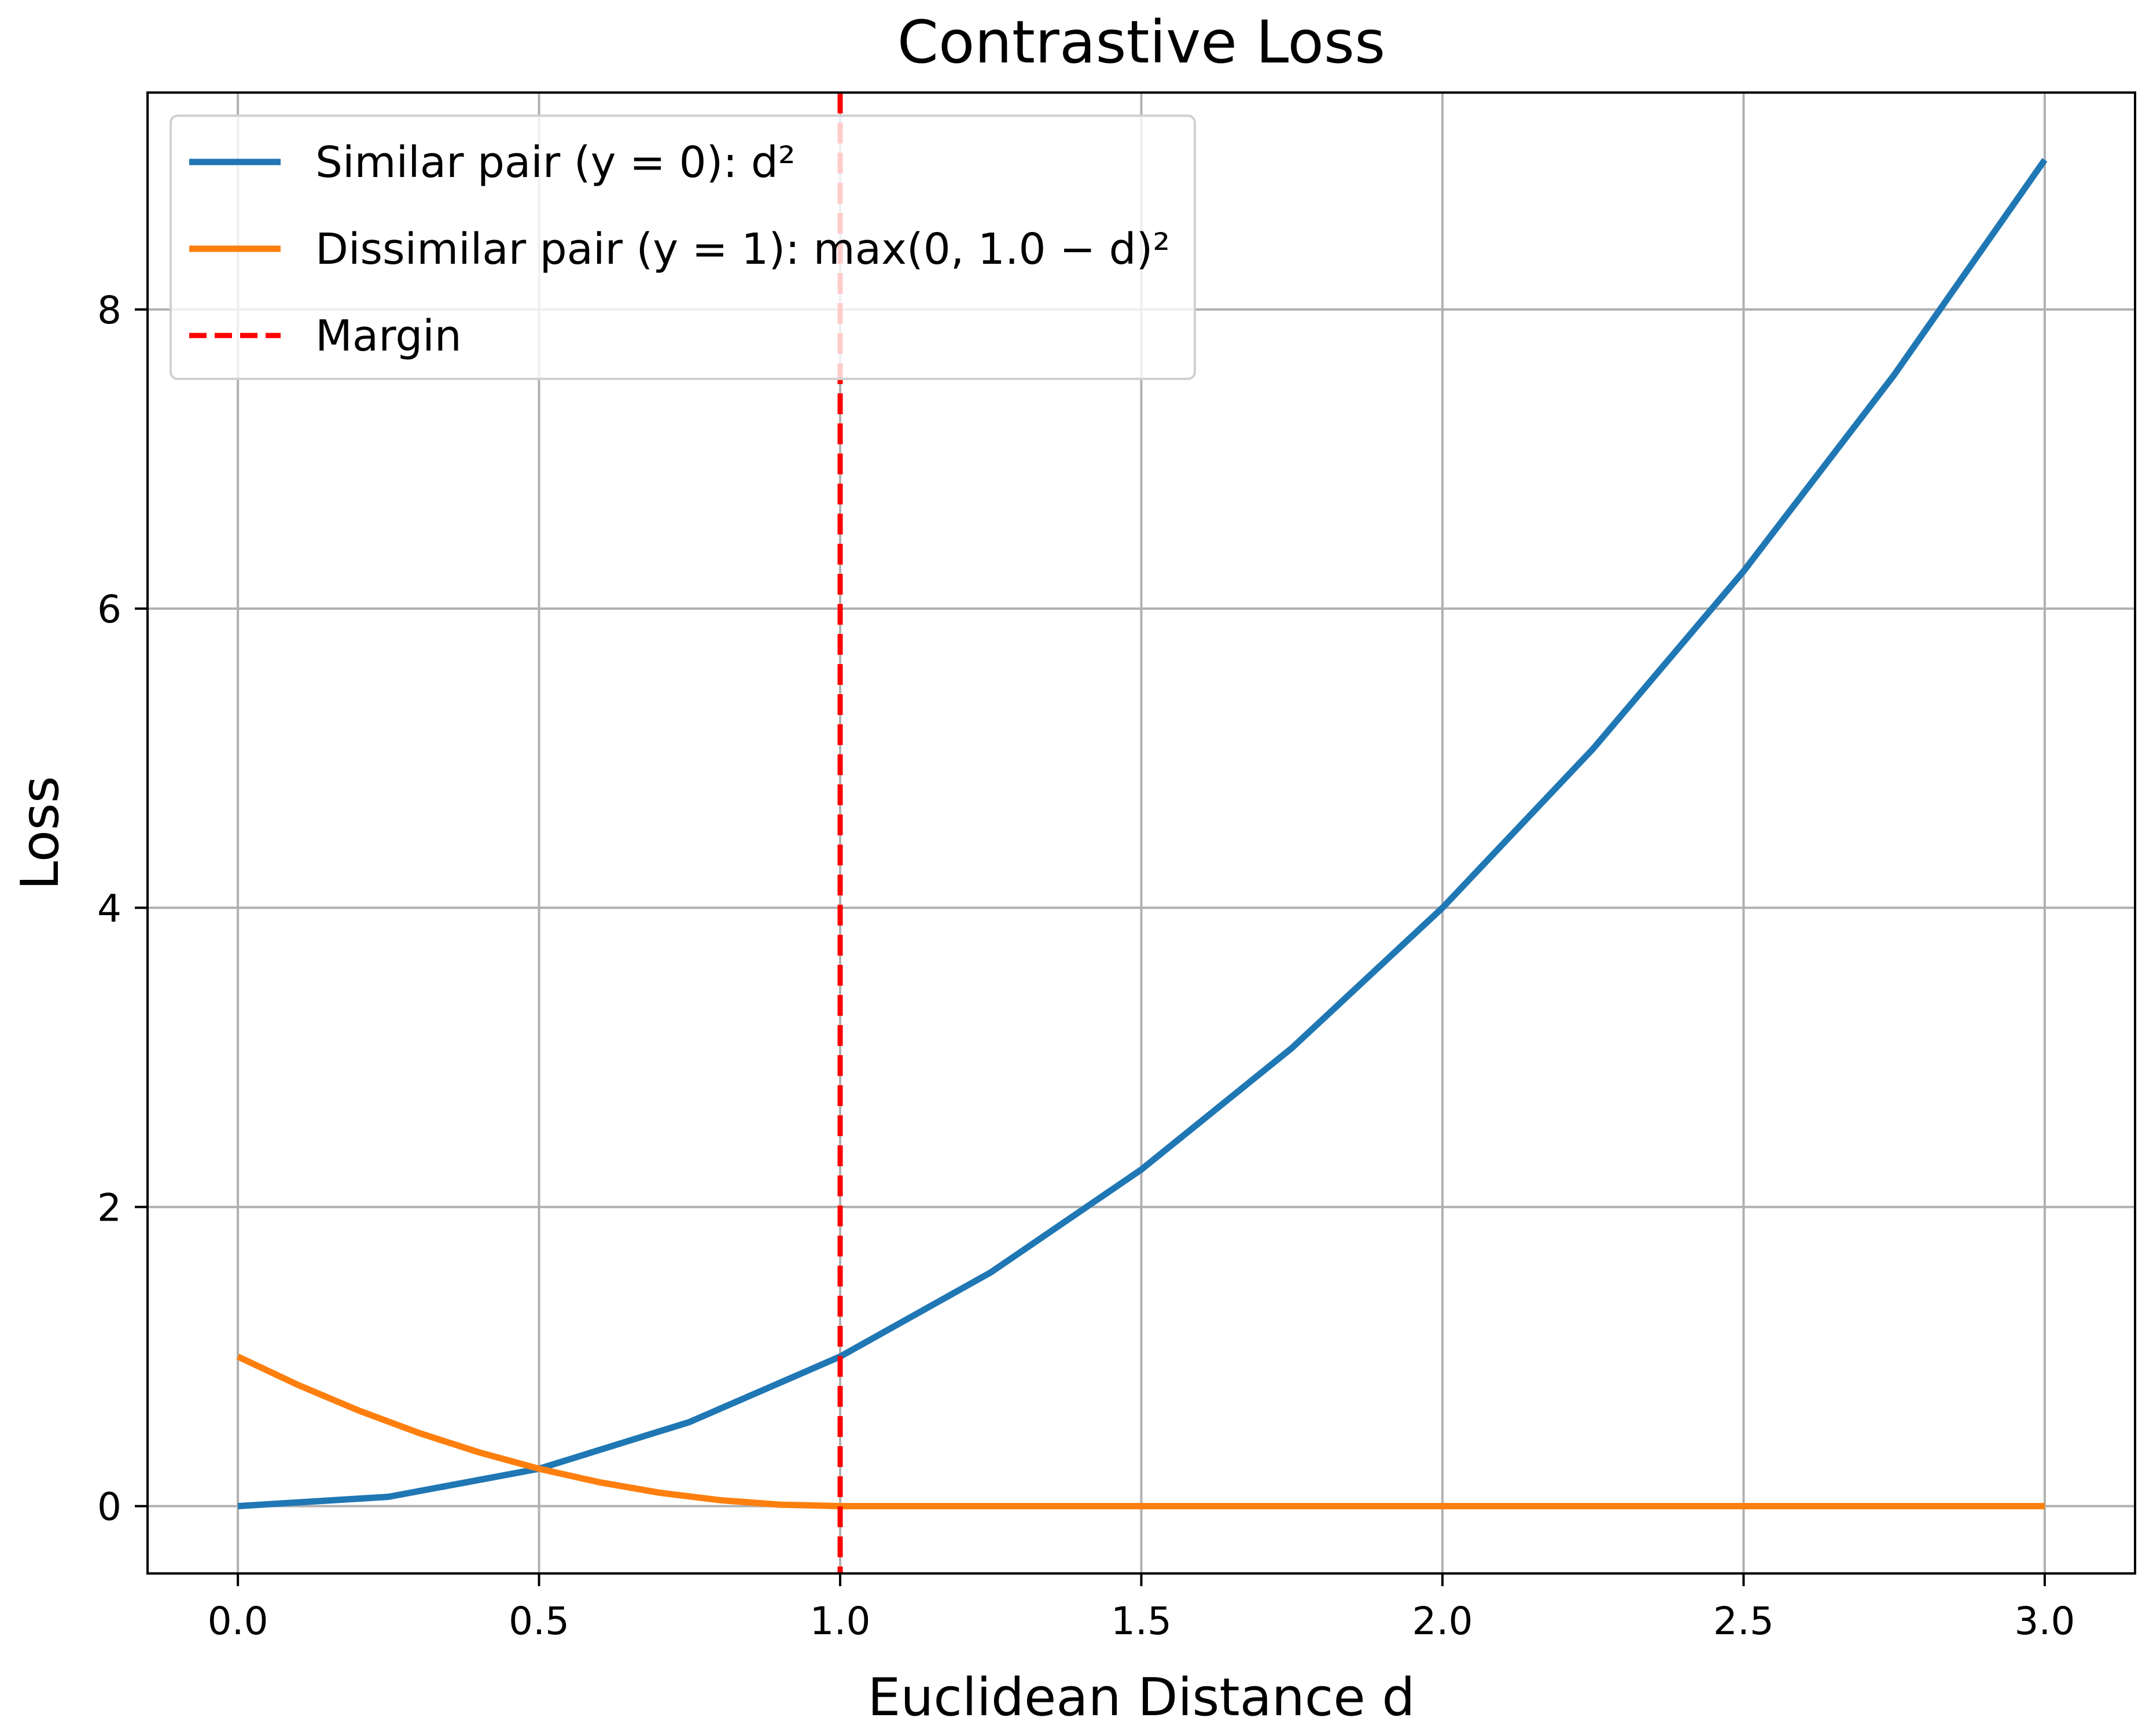 This screenshot has height=1736, width=2153. What do you see at coordinates (109, 609) in the screenshot?
I see `y-tick-label-3: 6` at bounding box center [109, 609].